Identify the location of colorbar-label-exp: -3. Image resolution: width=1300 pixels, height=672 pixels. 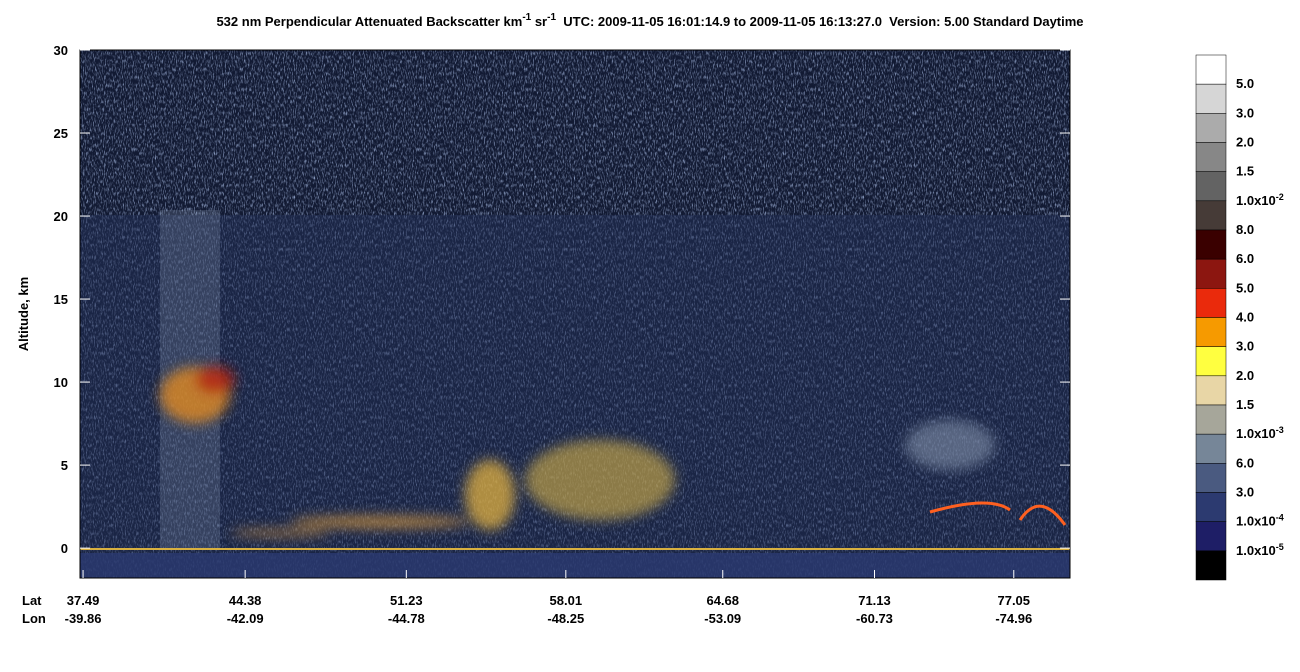
(1280, 430).